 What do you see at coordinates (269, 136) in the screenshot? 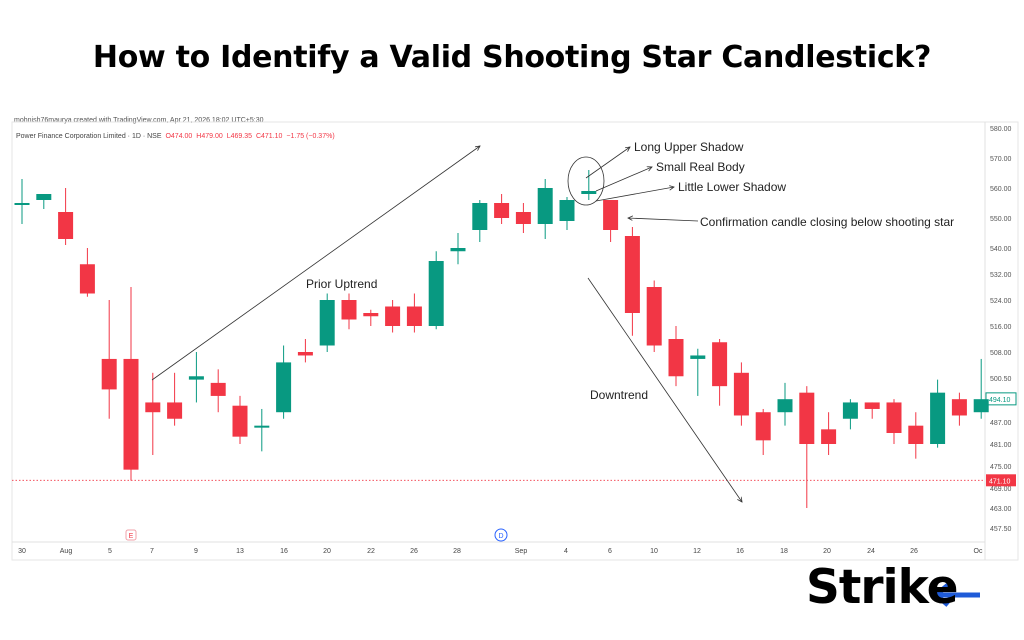
I see `ohlc-close: C471.10` at bounding box center [269, 136].